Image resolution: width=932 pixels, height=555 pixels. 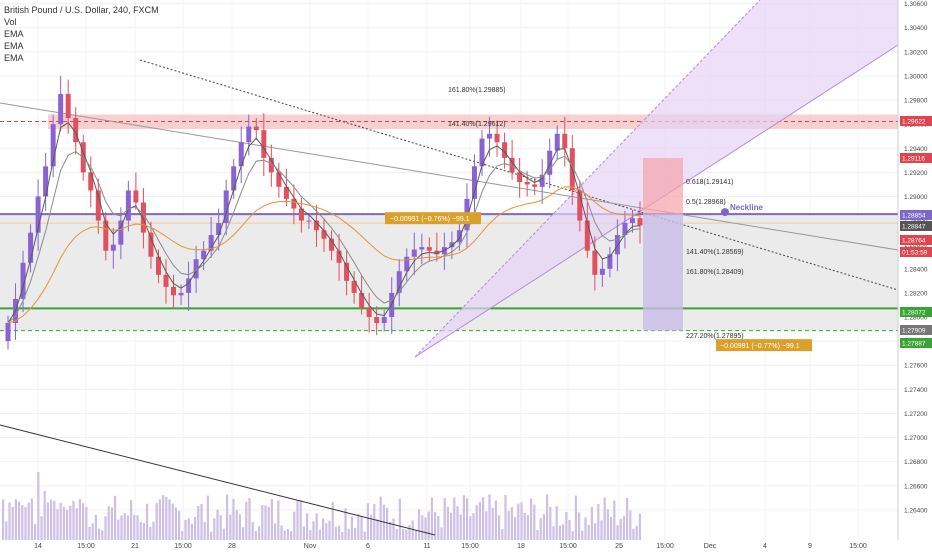 What do you see at coordinates (521, 546) in the screenshot?
I see `x-axis-tick-label: 18` at bounding box center [521, 546].